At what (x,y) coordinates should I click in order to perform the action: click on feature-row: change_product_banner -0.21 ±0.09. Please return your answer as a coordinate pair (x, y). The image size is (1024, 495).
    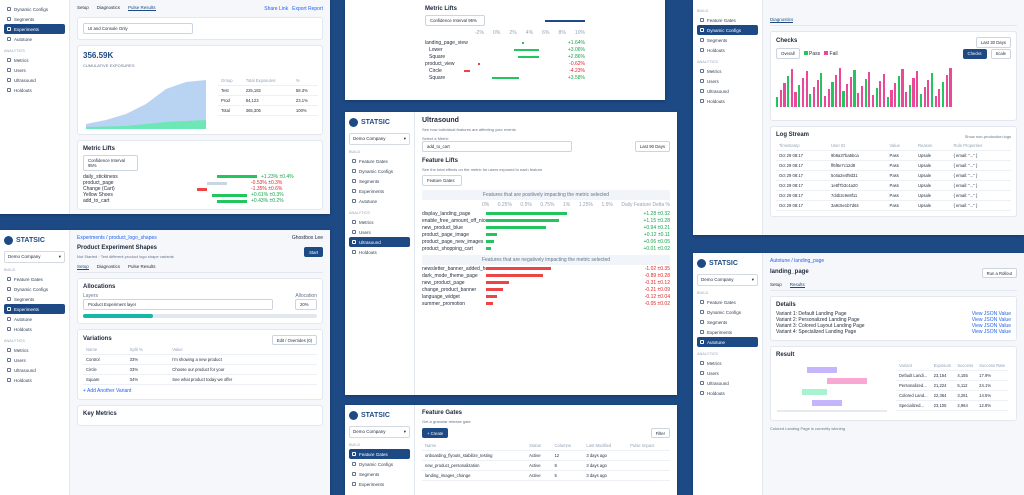
    Looking at the image, I should click on (546, 289).